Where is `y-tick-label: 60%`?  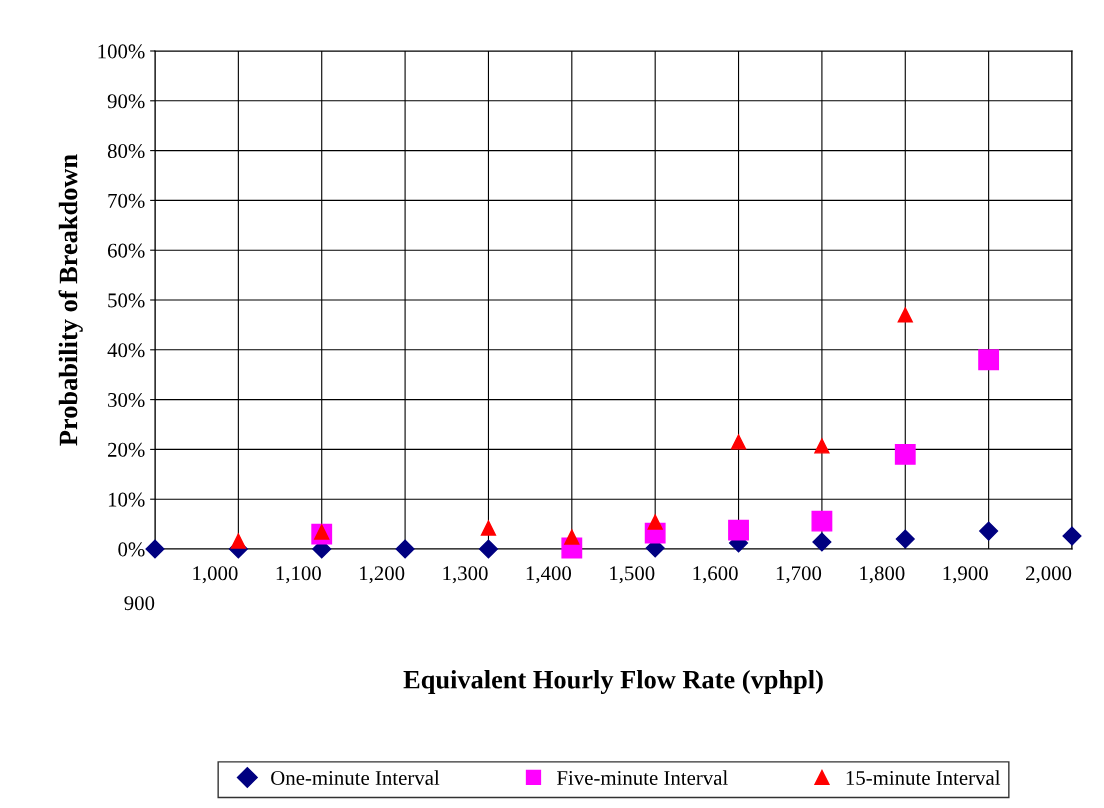 y-tick-label: 60% is located at coordinates (126, 250).